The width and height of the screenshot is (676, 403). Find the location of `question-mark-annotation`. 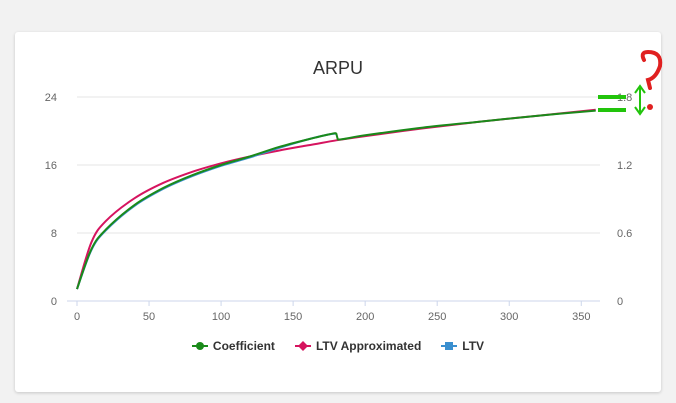

question-mark-annotation is located at coordinates (651, 69).